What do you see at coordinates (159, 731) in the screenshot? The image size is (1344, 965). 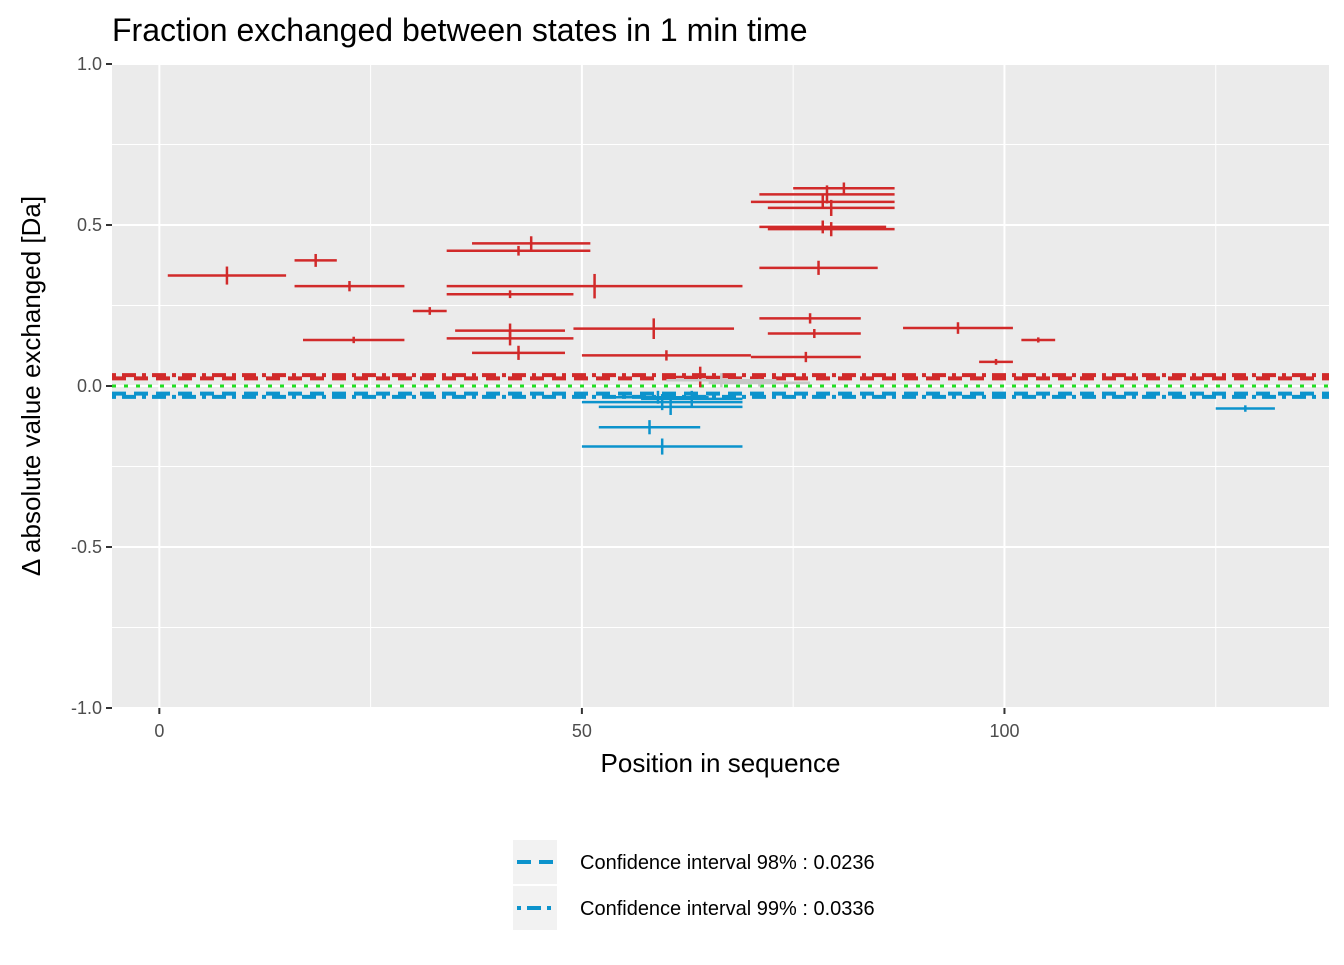 I see `x-tick-label: 0` at bounding box center [159, 731].